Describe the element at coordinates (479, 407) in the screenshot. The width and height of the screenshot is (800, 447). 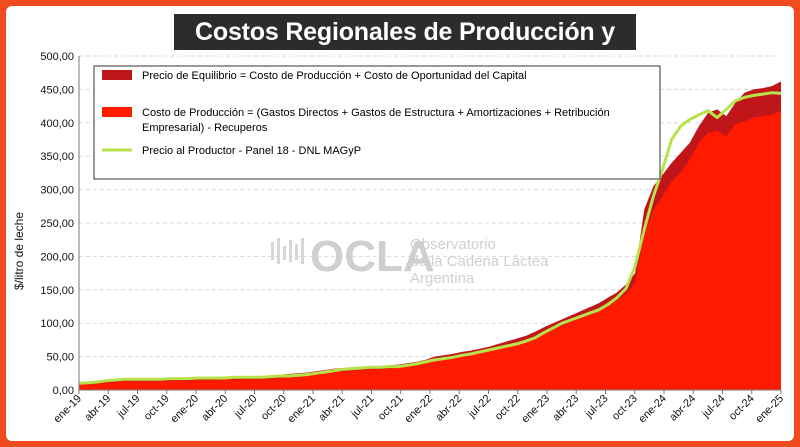
I see `x-tick-label: jul-22` at that location.